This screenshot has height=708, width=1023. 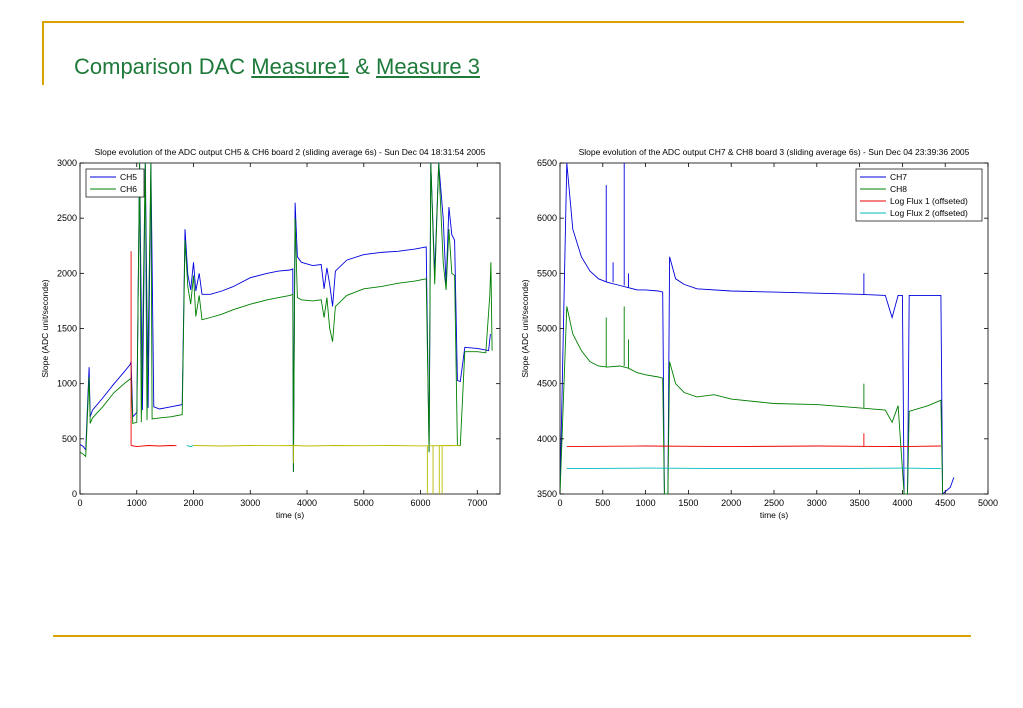 What do you see at coordinates (477, 503) in the screenshot?
I see `x-tick-label: 7000` at bounding box center [477, 503].